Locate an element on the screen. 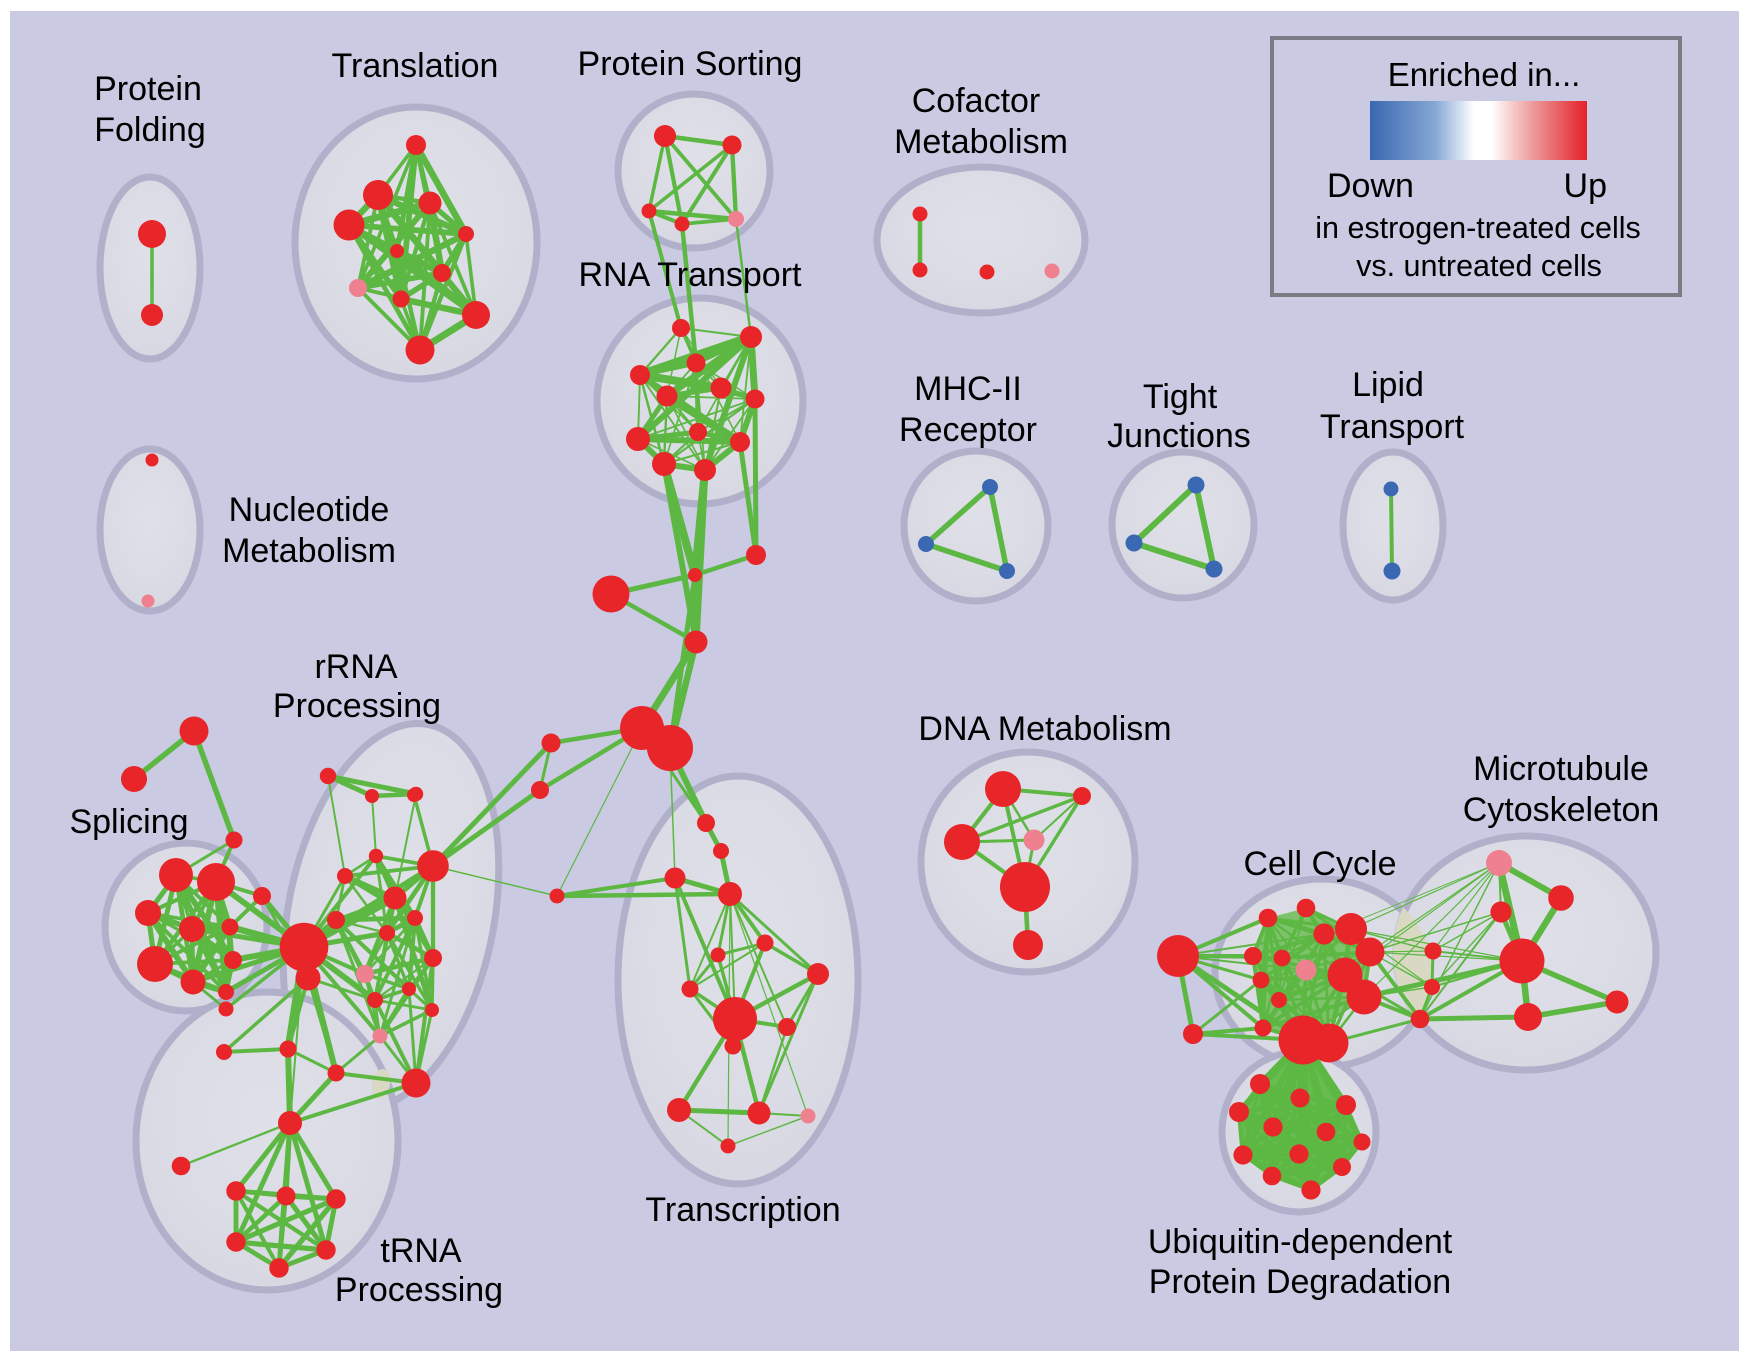  svg-text: Translation is located at coordinates (415, 66).